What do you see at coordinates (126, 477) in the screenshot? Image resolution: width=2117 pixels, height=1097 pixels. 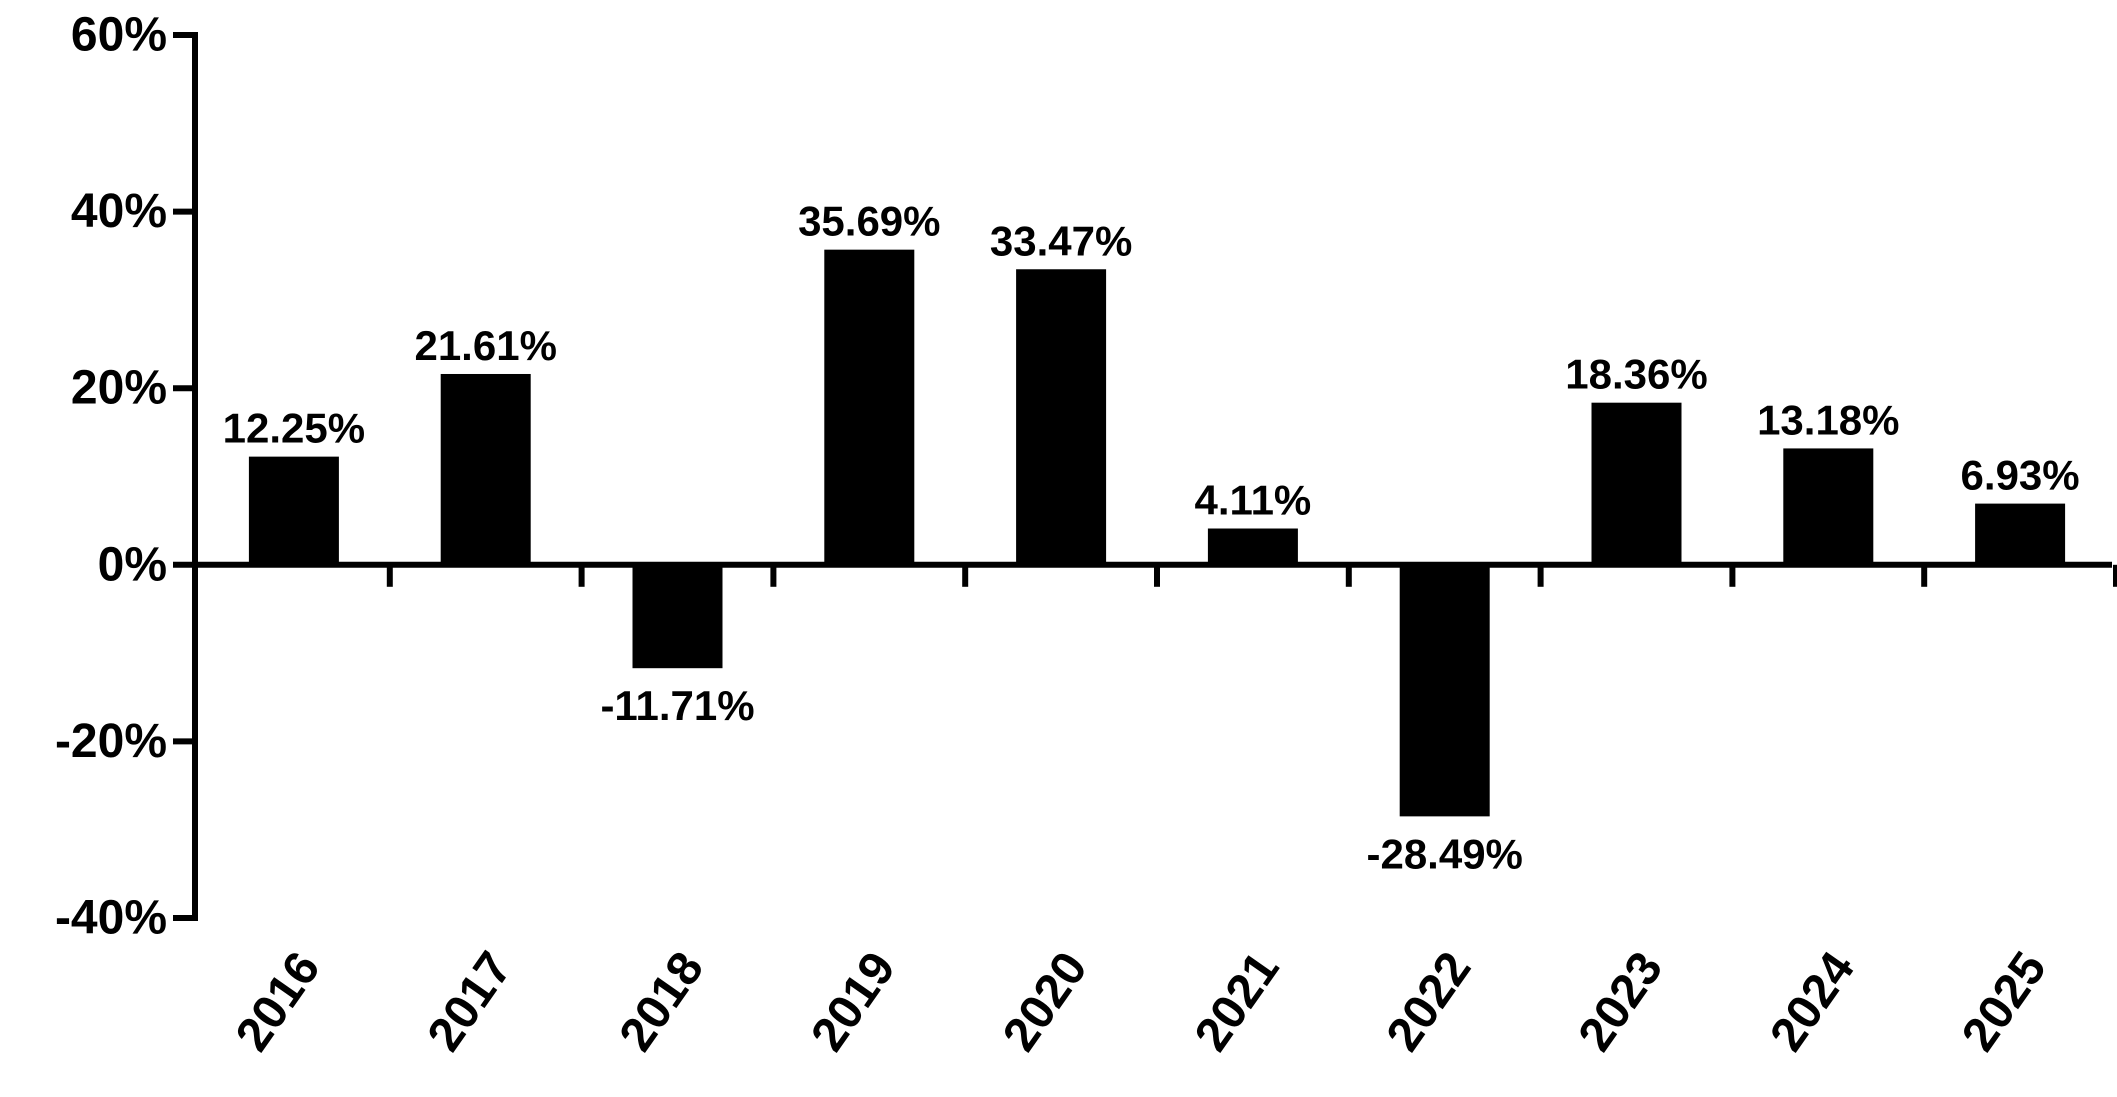 I see `y-axis: 60% 40% 20% 0% -20% -40%` at bounding box center [126, 477].